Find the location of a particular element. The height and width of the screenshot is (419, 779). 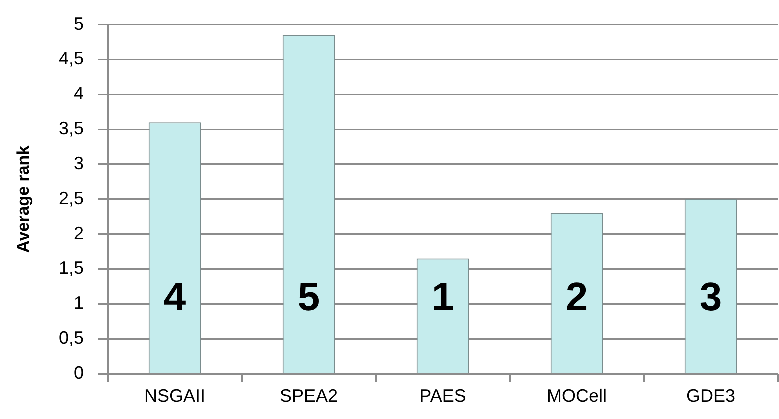

y-tick-label: 1,5 is located at coordinates (71, 268).